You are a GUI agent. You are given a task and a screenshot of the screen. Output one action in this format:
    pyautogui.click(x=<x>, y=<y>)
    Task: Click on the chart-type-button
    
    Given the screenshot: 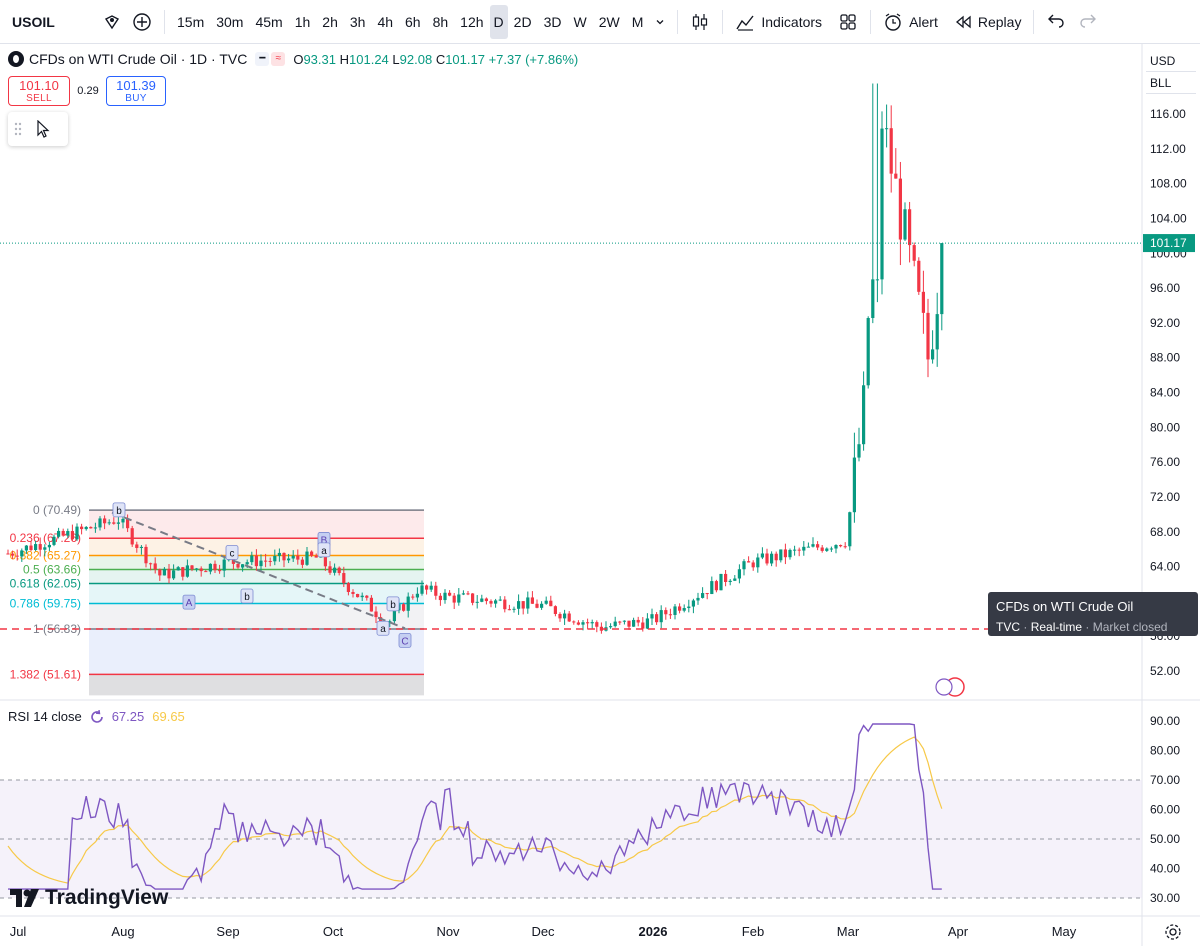 What is the action you would take?
    pyautogui.click(x=700, y=22)
    